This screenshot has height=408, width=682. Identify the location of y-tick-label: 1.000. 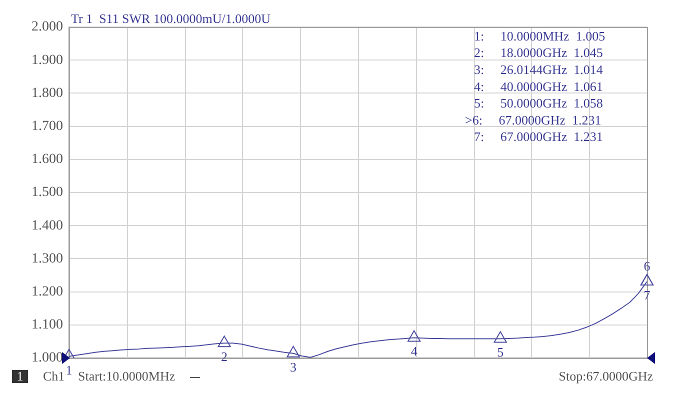
(47, 358).